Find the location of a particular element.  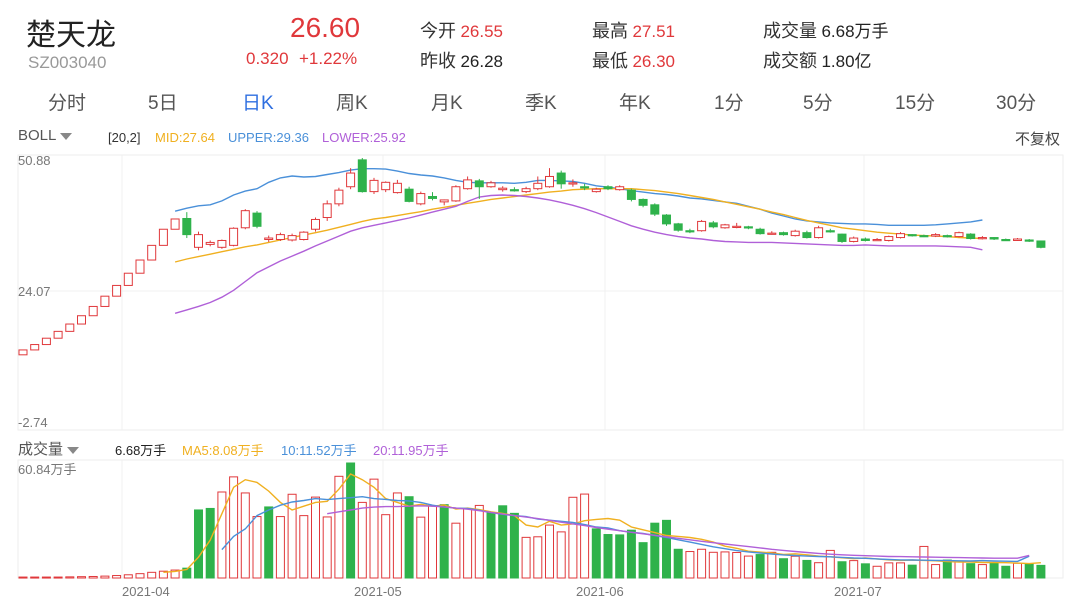

tab-season-k: 季K is located at coordinates (541, 103).